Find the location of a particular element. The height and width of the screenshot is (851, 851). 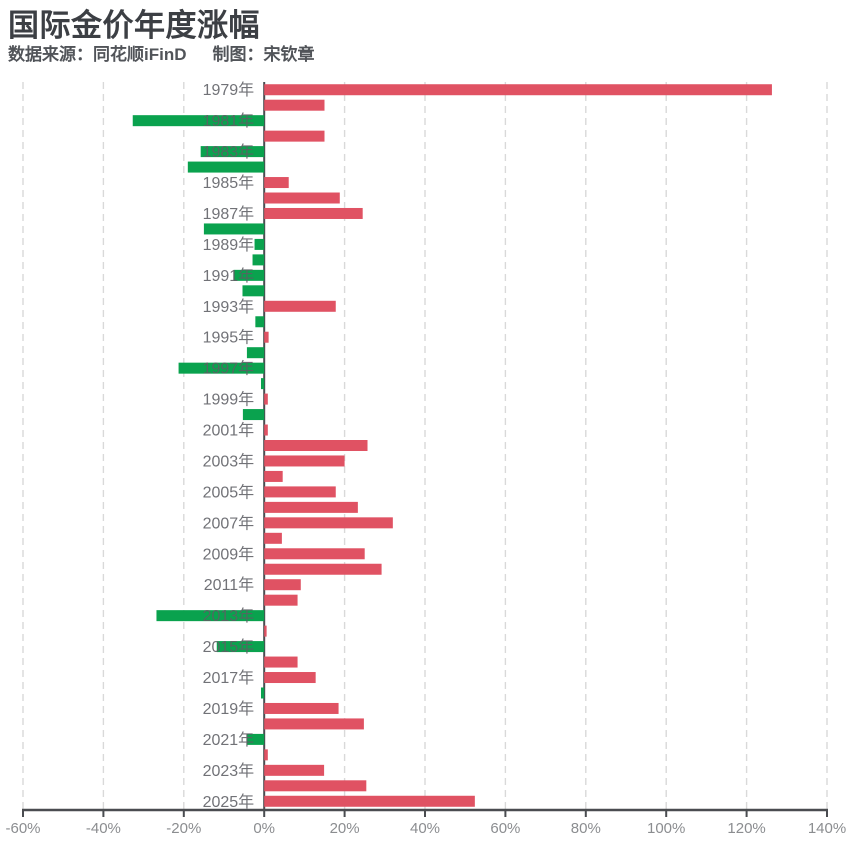

year-label-1987: 1987年 is located at coordinates (229, 214).